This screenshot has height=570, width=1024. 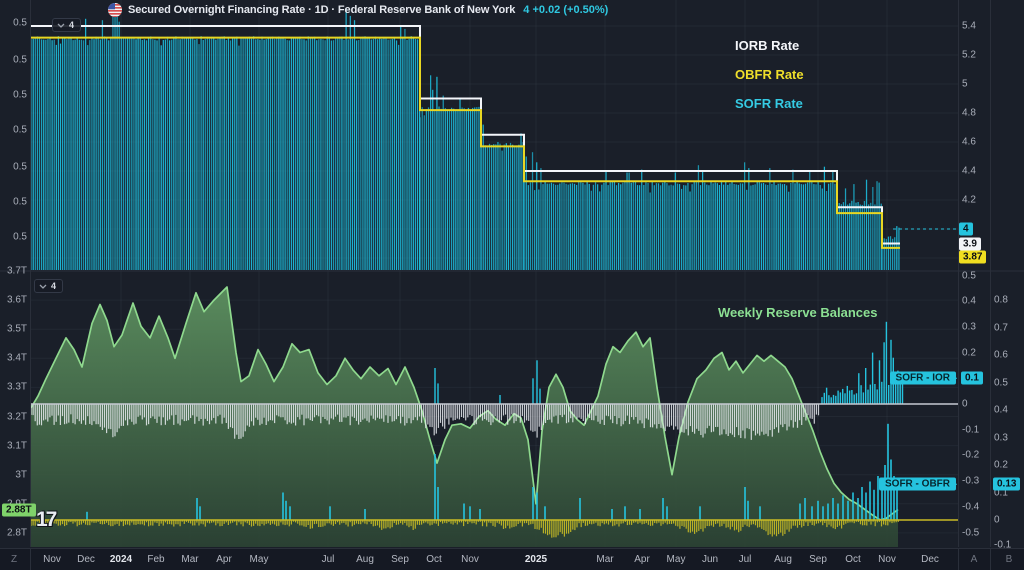 I want to click on scale-a-letter: A, so click(x=974, y=559).